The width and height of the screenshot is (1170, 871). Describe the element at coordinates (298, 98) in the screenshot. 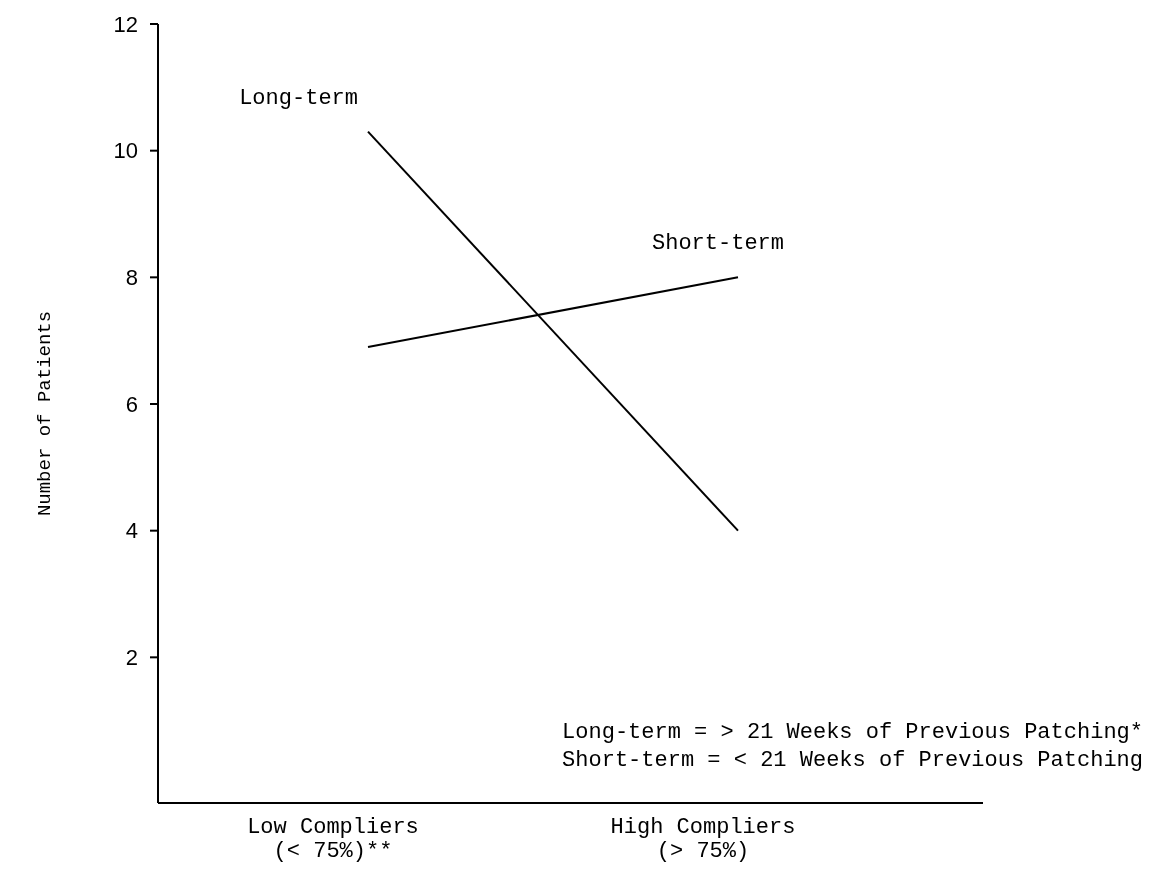

I see `series-label: Long-term` at that location.